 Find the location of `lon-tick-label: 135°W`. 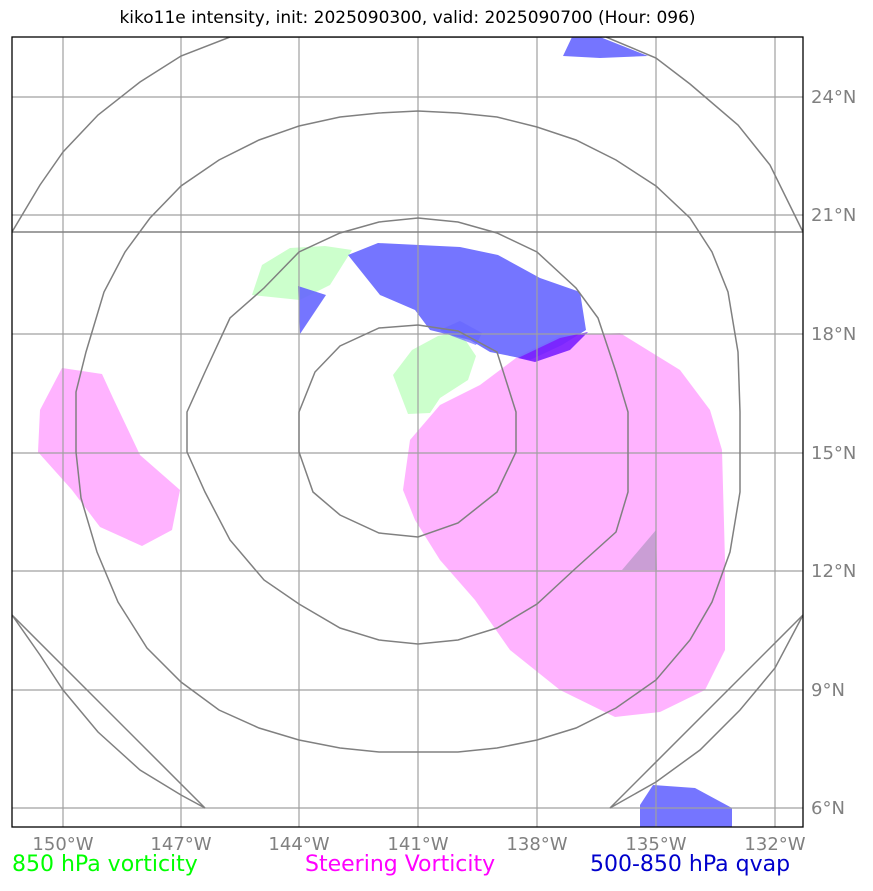

lon-tick-label: 135°W is located at coordinates (655, 844).